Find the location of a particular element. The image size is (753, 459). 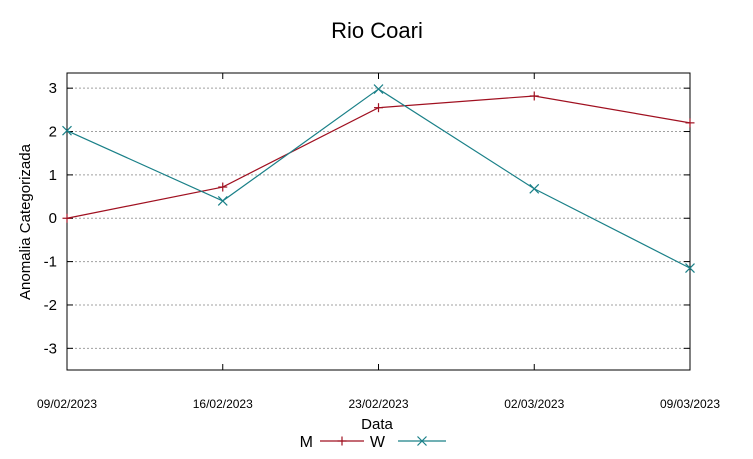

legend-item-m: M is located at coordinates (332, 442).